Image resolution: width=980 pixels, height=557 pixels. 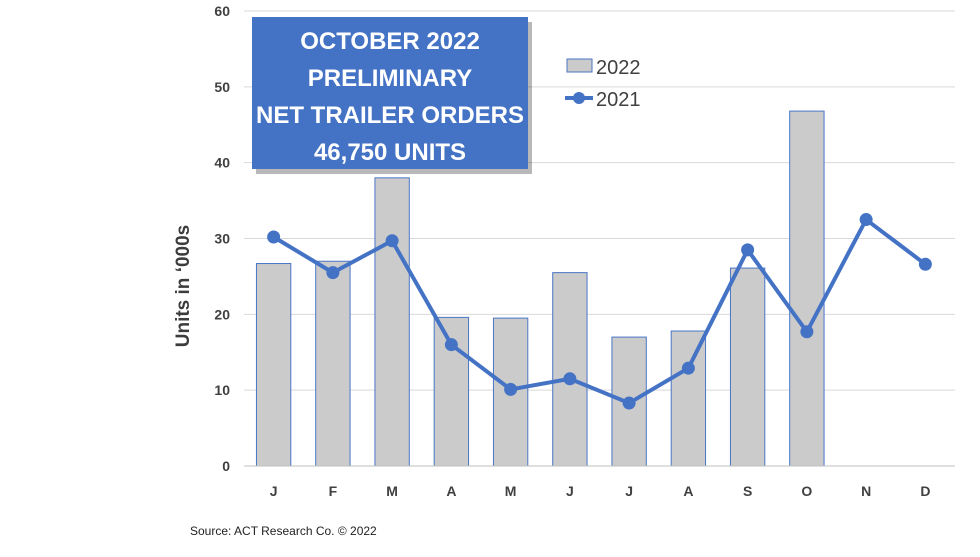 I want to click on annotation-line: 46,750 UNITS, so click(x=390, y=152).